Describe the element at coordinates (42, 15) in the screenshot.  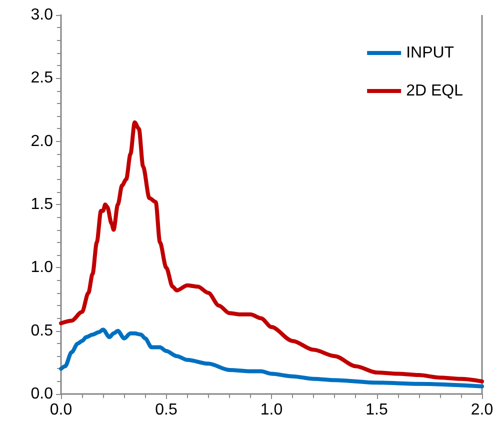
I see `y-tick-label: 3.0` at that location.